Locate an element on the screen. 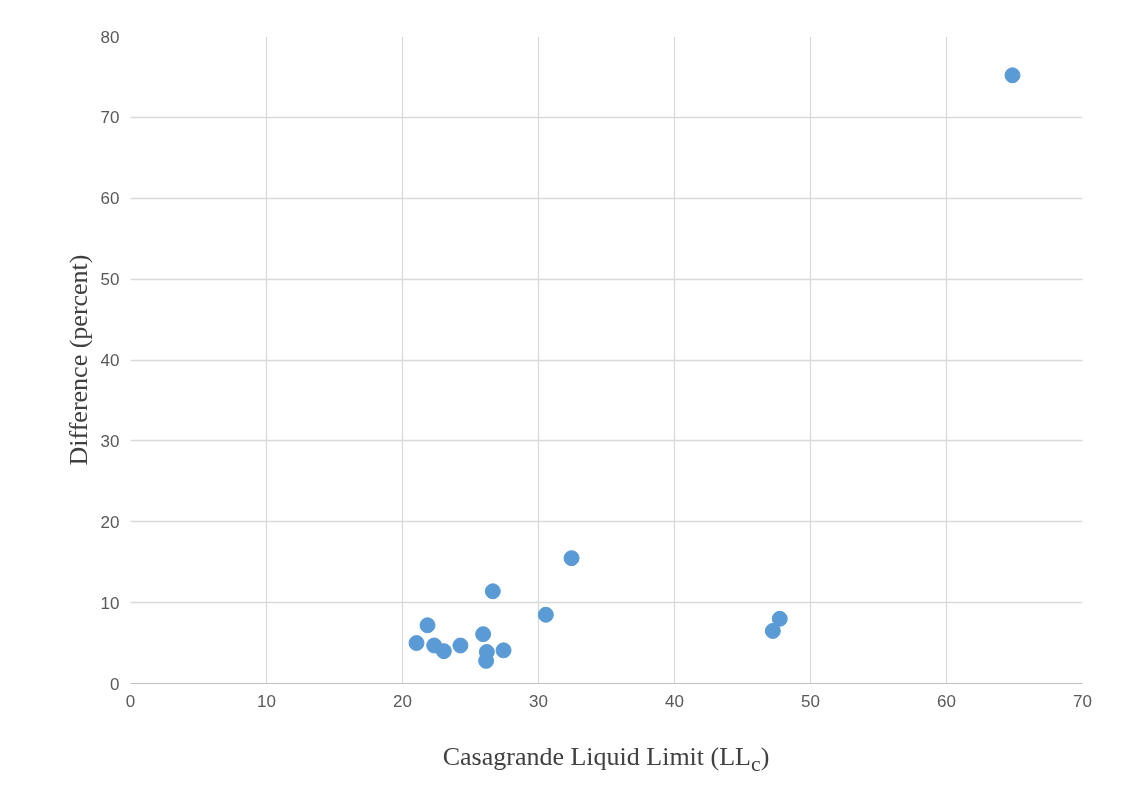  x-tick-label: 30 is located at coordinates (538, 701).